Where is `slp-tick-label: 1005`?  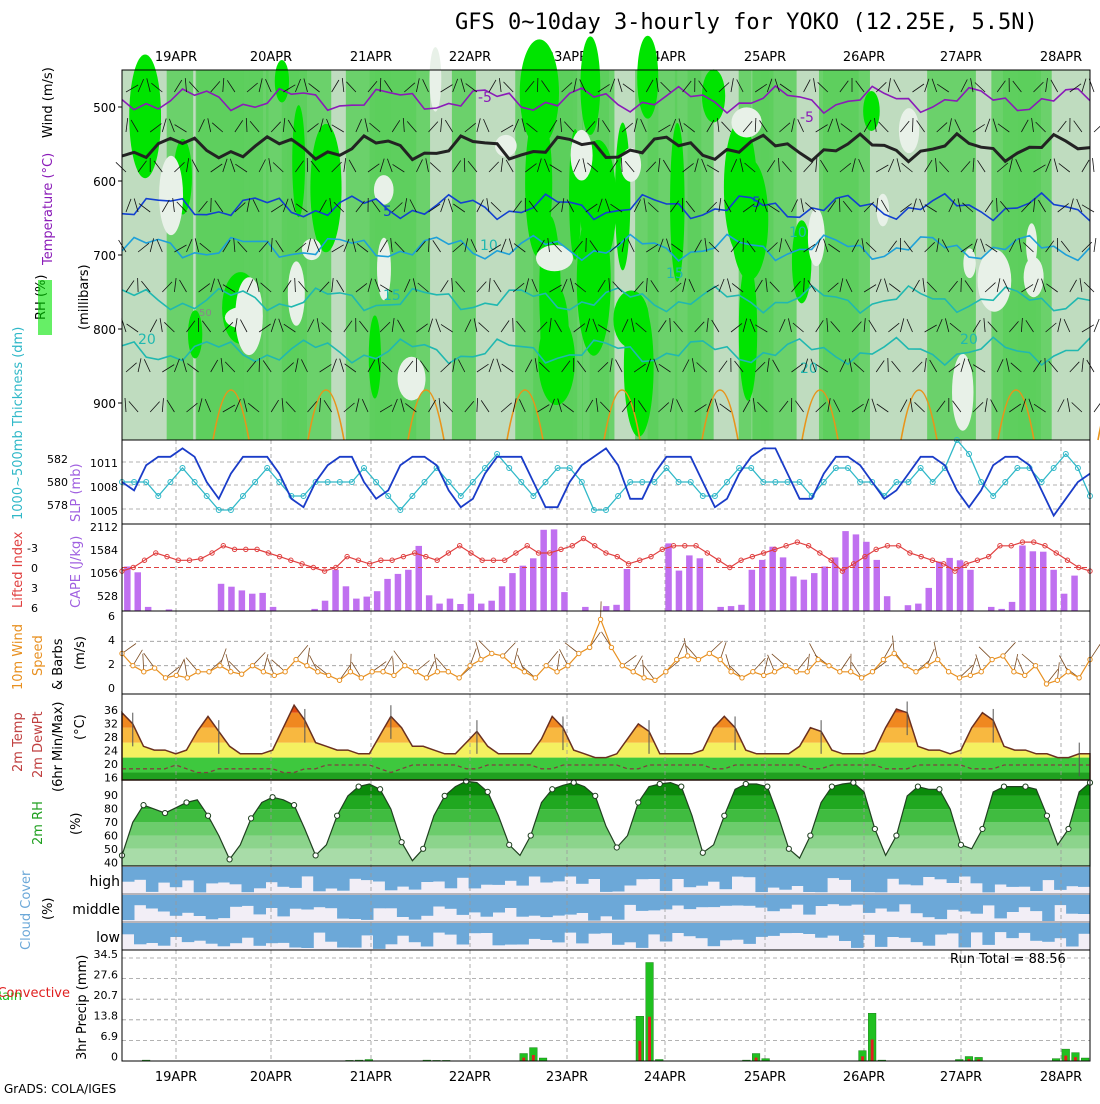
slp-tick-label: 1005 is located at coordinates (104, 511).